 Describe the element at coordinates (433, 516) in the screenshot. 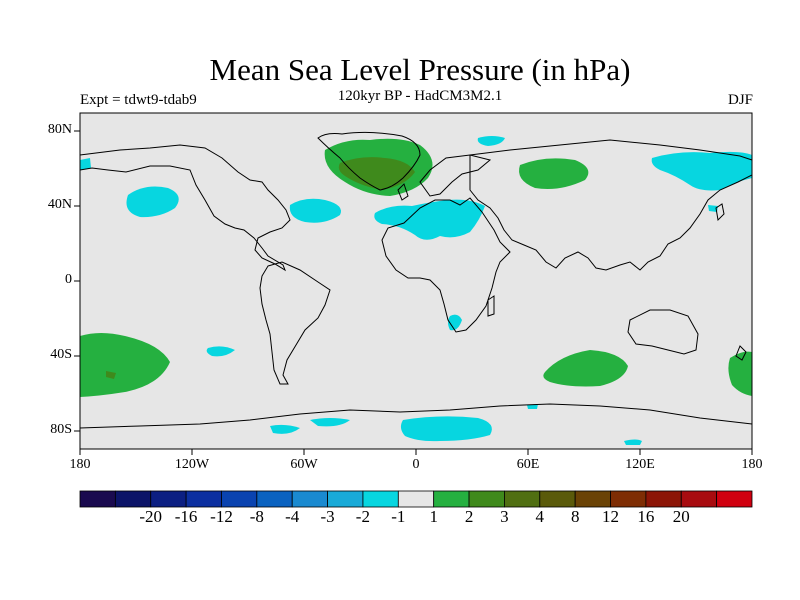

I see `colorbar-label: 1` at that location.